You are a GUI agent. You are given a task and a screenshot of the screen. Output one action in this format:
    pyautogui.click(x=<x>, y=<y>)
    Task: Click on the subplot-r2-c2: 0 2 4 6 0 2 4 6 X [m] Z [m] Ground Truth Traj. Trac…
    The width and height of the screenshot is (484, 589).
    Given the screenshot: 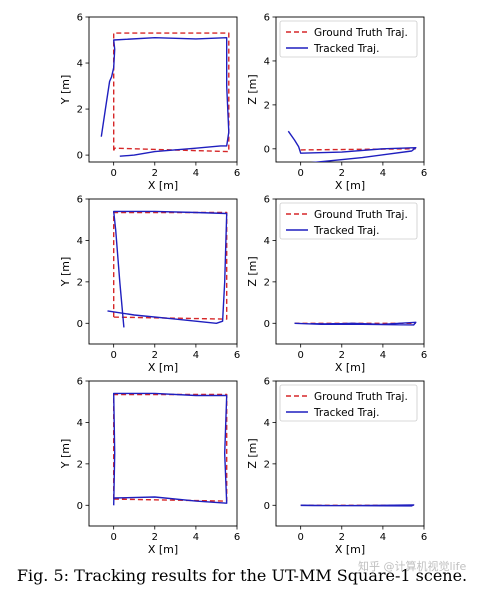 What is the action you would take?
    pyautogui.click(x=336, y=285)
    